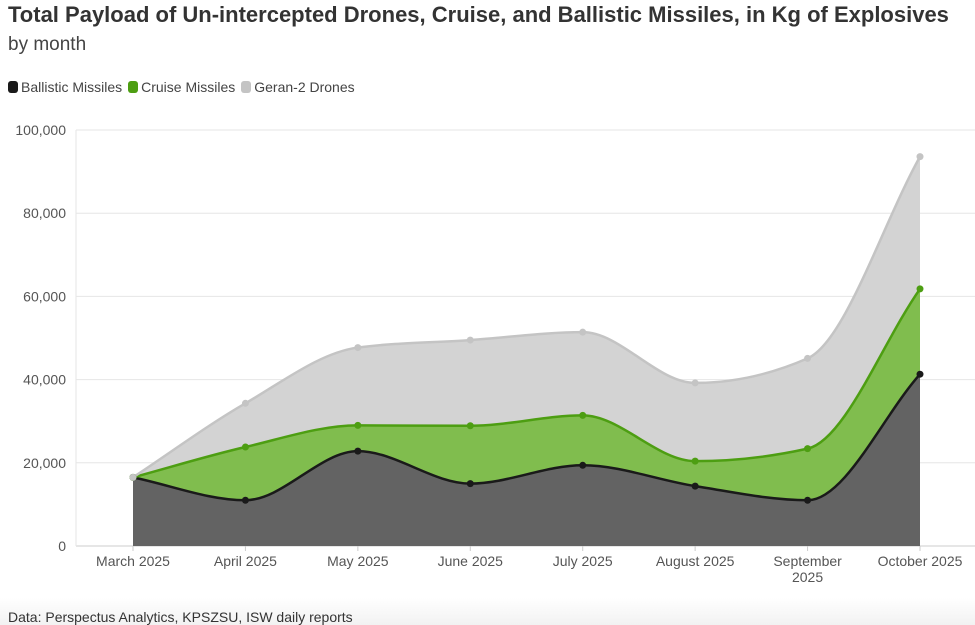 The image size is (975, 625). I want to click on legend-item-ballistic: Ballistic Missiles, so click(65, 87).